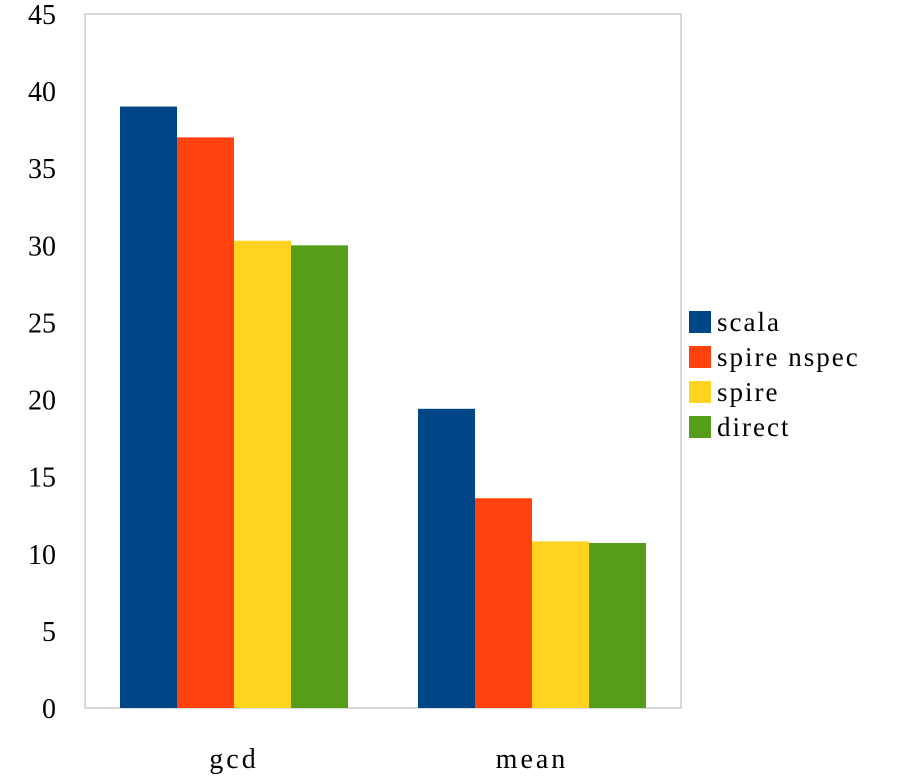  I want to click on bar-direct-gcd, so click(319, 477).